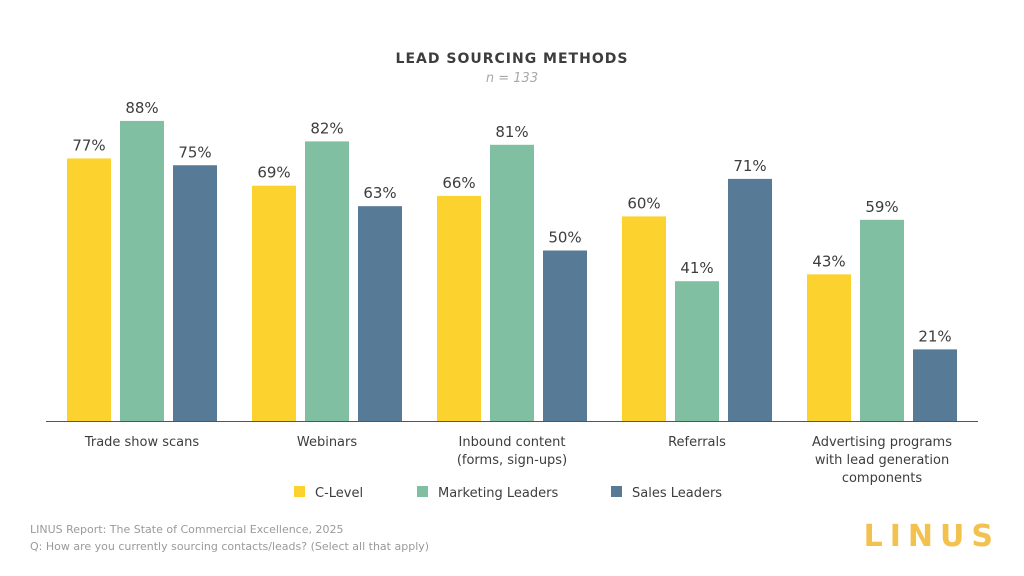  What do you see at coordinates (379, 193) in the screenshot?
I see `bar-value-label: 63%` at bounding box center [379, 193].